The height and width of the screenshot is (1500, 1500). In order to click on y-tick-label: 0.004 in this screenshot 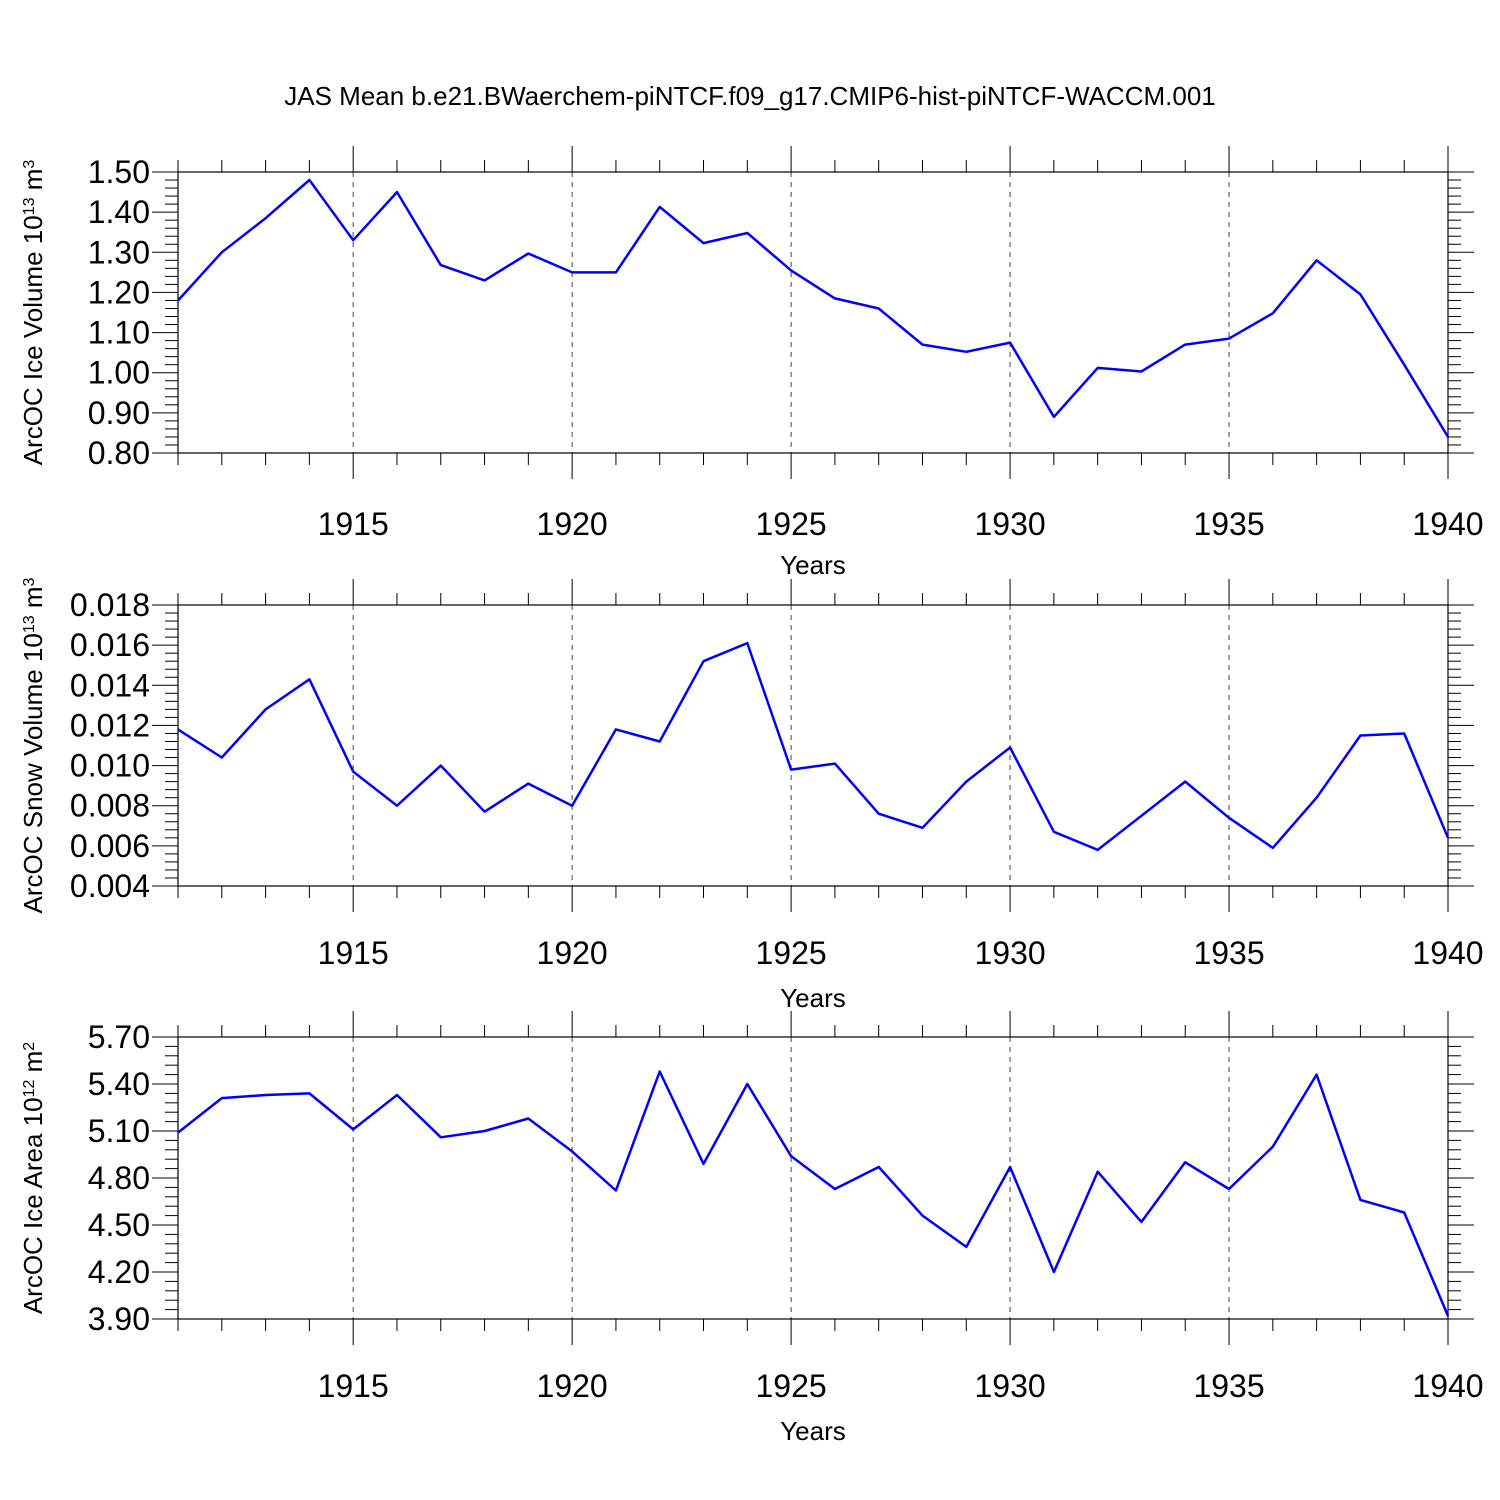, I will do `click(110, 886)`.